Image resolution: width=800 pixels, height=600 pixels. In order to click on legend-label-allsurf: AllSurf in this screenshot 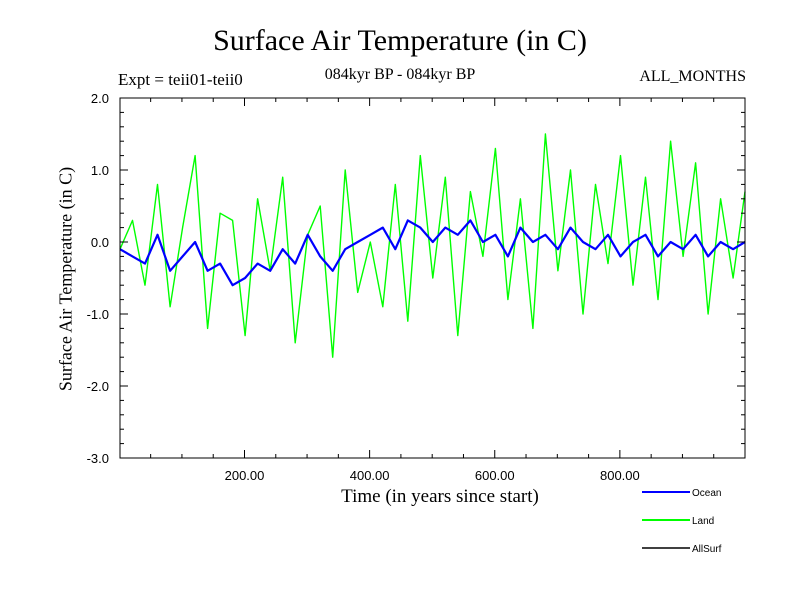, I will do `click(707, 549)`.